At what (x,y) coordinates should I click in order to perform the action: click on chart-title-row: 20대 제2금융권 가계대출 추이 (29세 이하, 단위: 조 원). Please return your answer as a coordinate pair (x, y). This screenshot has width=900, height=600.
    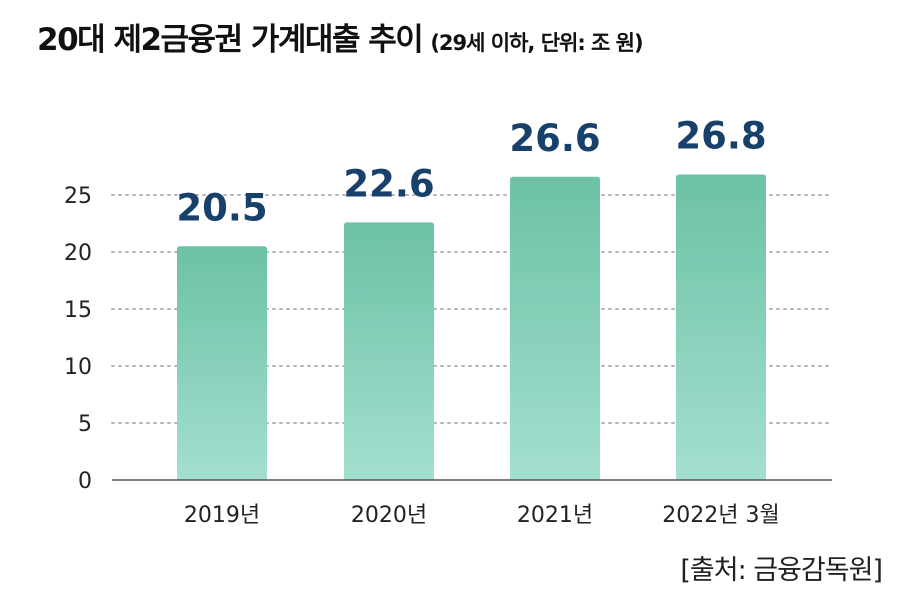
    Looking at the image, I should click on (340, 36).